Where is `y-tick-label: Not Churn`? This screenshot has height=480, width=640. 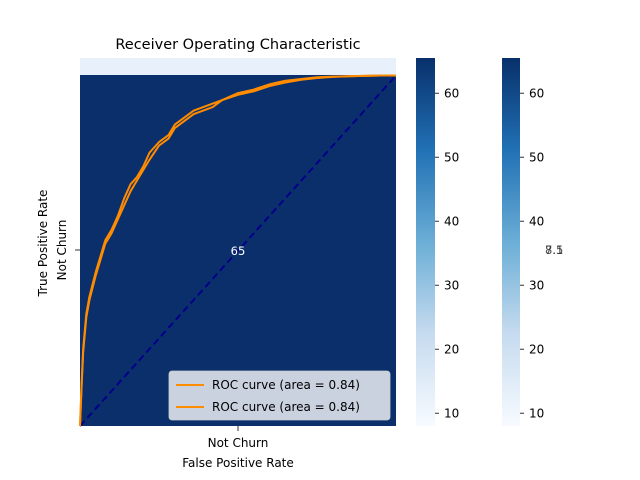 y-tick-label: Not Churn is located at coordinates (62, 250).